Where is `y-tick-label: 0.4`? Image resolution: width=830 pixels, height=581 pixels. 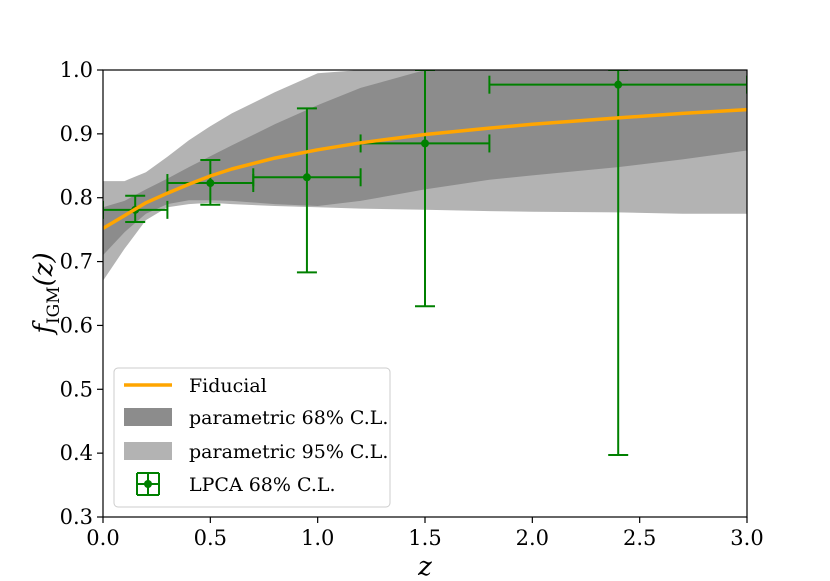 y-tick-label: 0.4 is located at coordinates (76, 453).